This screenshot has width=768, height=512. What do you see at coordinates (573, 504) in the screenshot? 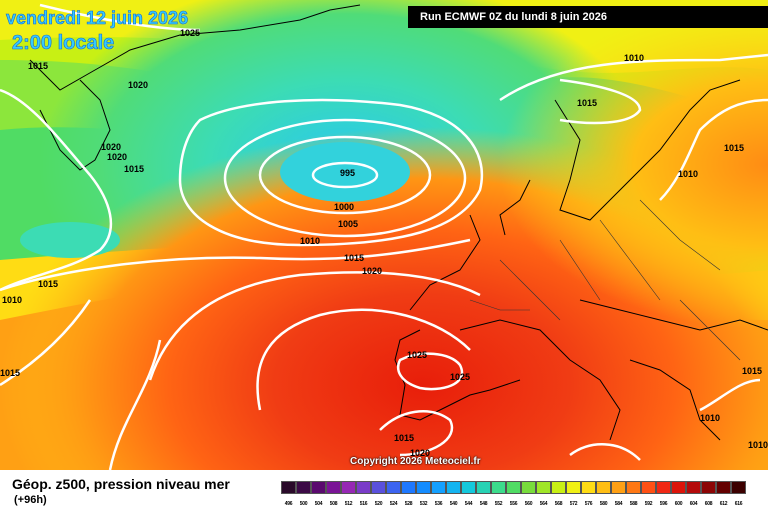
I see `legend-label: 572` at bounding box center [573, 504].